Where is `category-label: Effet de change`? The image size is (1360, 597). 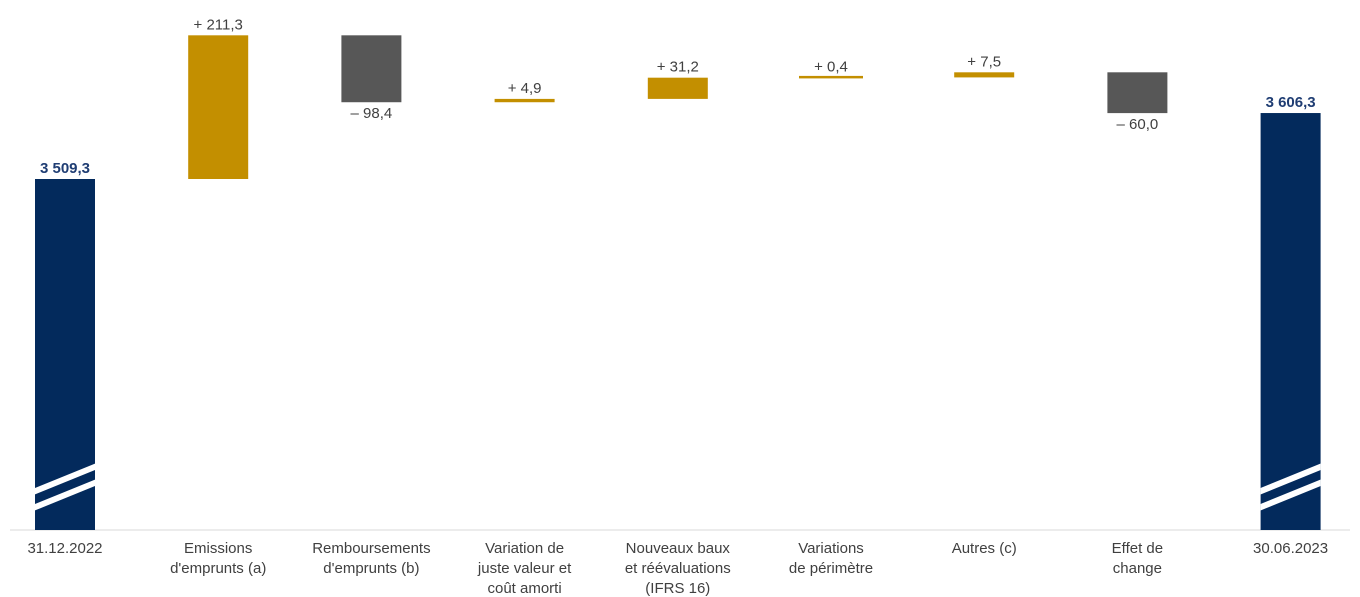
category-label: Effet de change is located at coordinates (1137, 558).